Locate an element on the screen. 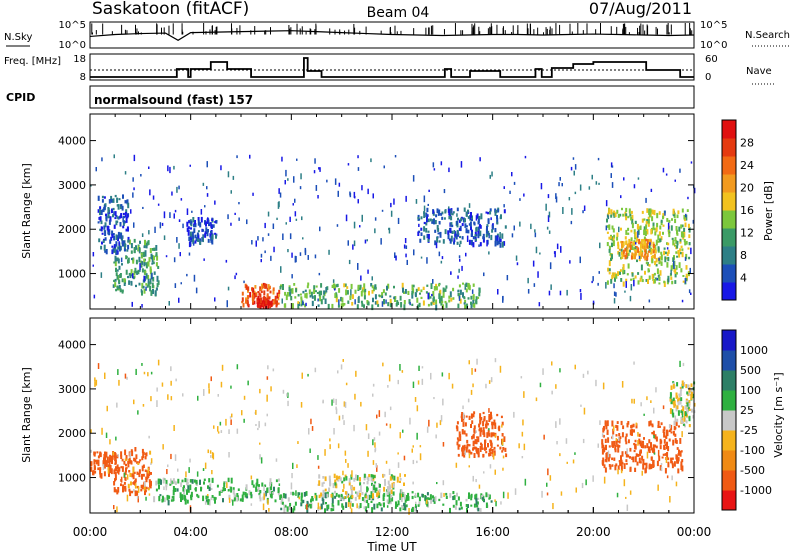 This screenshot has height=554, width=800. colorbar-tick-label: 1000 is located at coordinates (754, 350).